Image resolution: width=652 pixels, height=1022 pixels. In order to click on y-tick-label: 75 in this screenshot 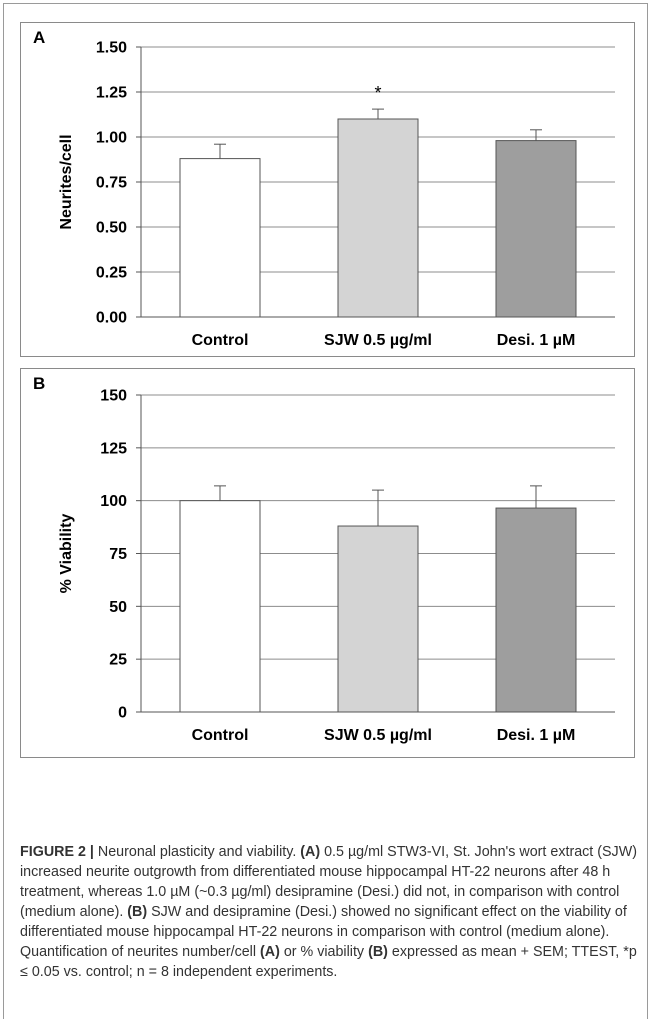, I will do `click(118, 554)`.